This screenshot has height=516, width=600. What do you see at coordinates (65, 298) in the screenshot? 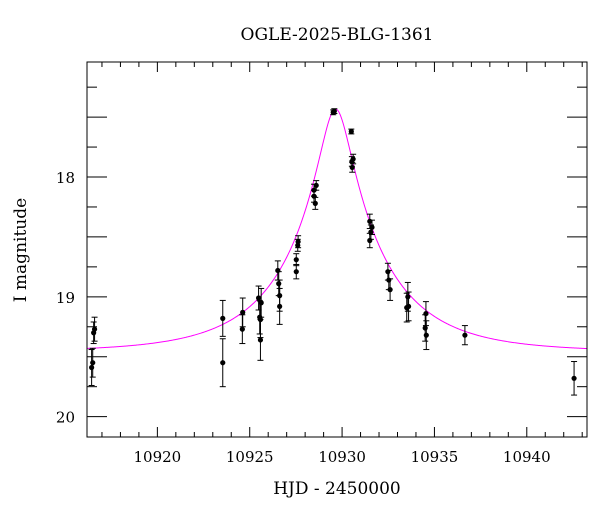
I see `y-tick-label: 19` at bounding box center [65, 298].